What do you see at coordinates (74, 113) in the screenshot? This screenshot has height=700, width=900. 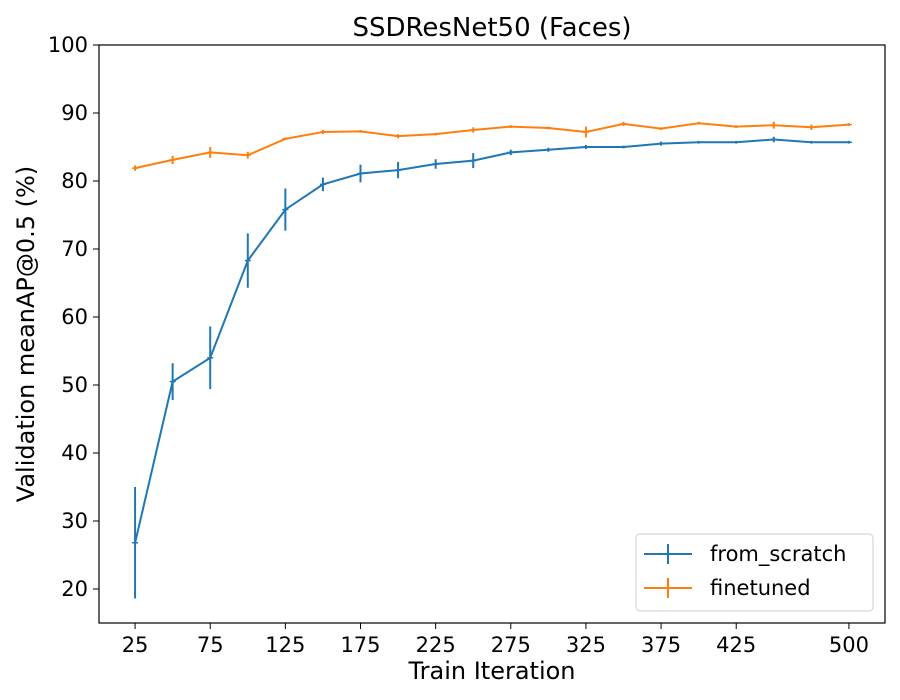 I see `y-tick-label: 90` at bounding box center [74, 113].